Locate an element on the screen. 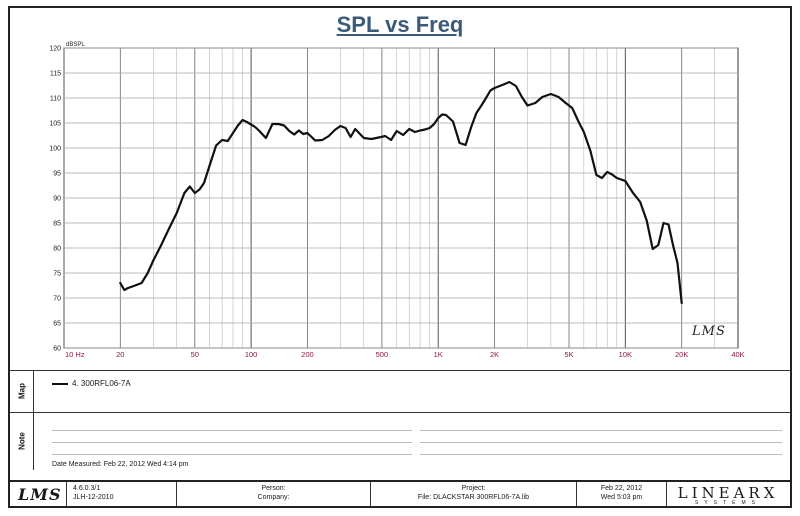  x-tick-label: 100 is located at coordinates (251, 354).